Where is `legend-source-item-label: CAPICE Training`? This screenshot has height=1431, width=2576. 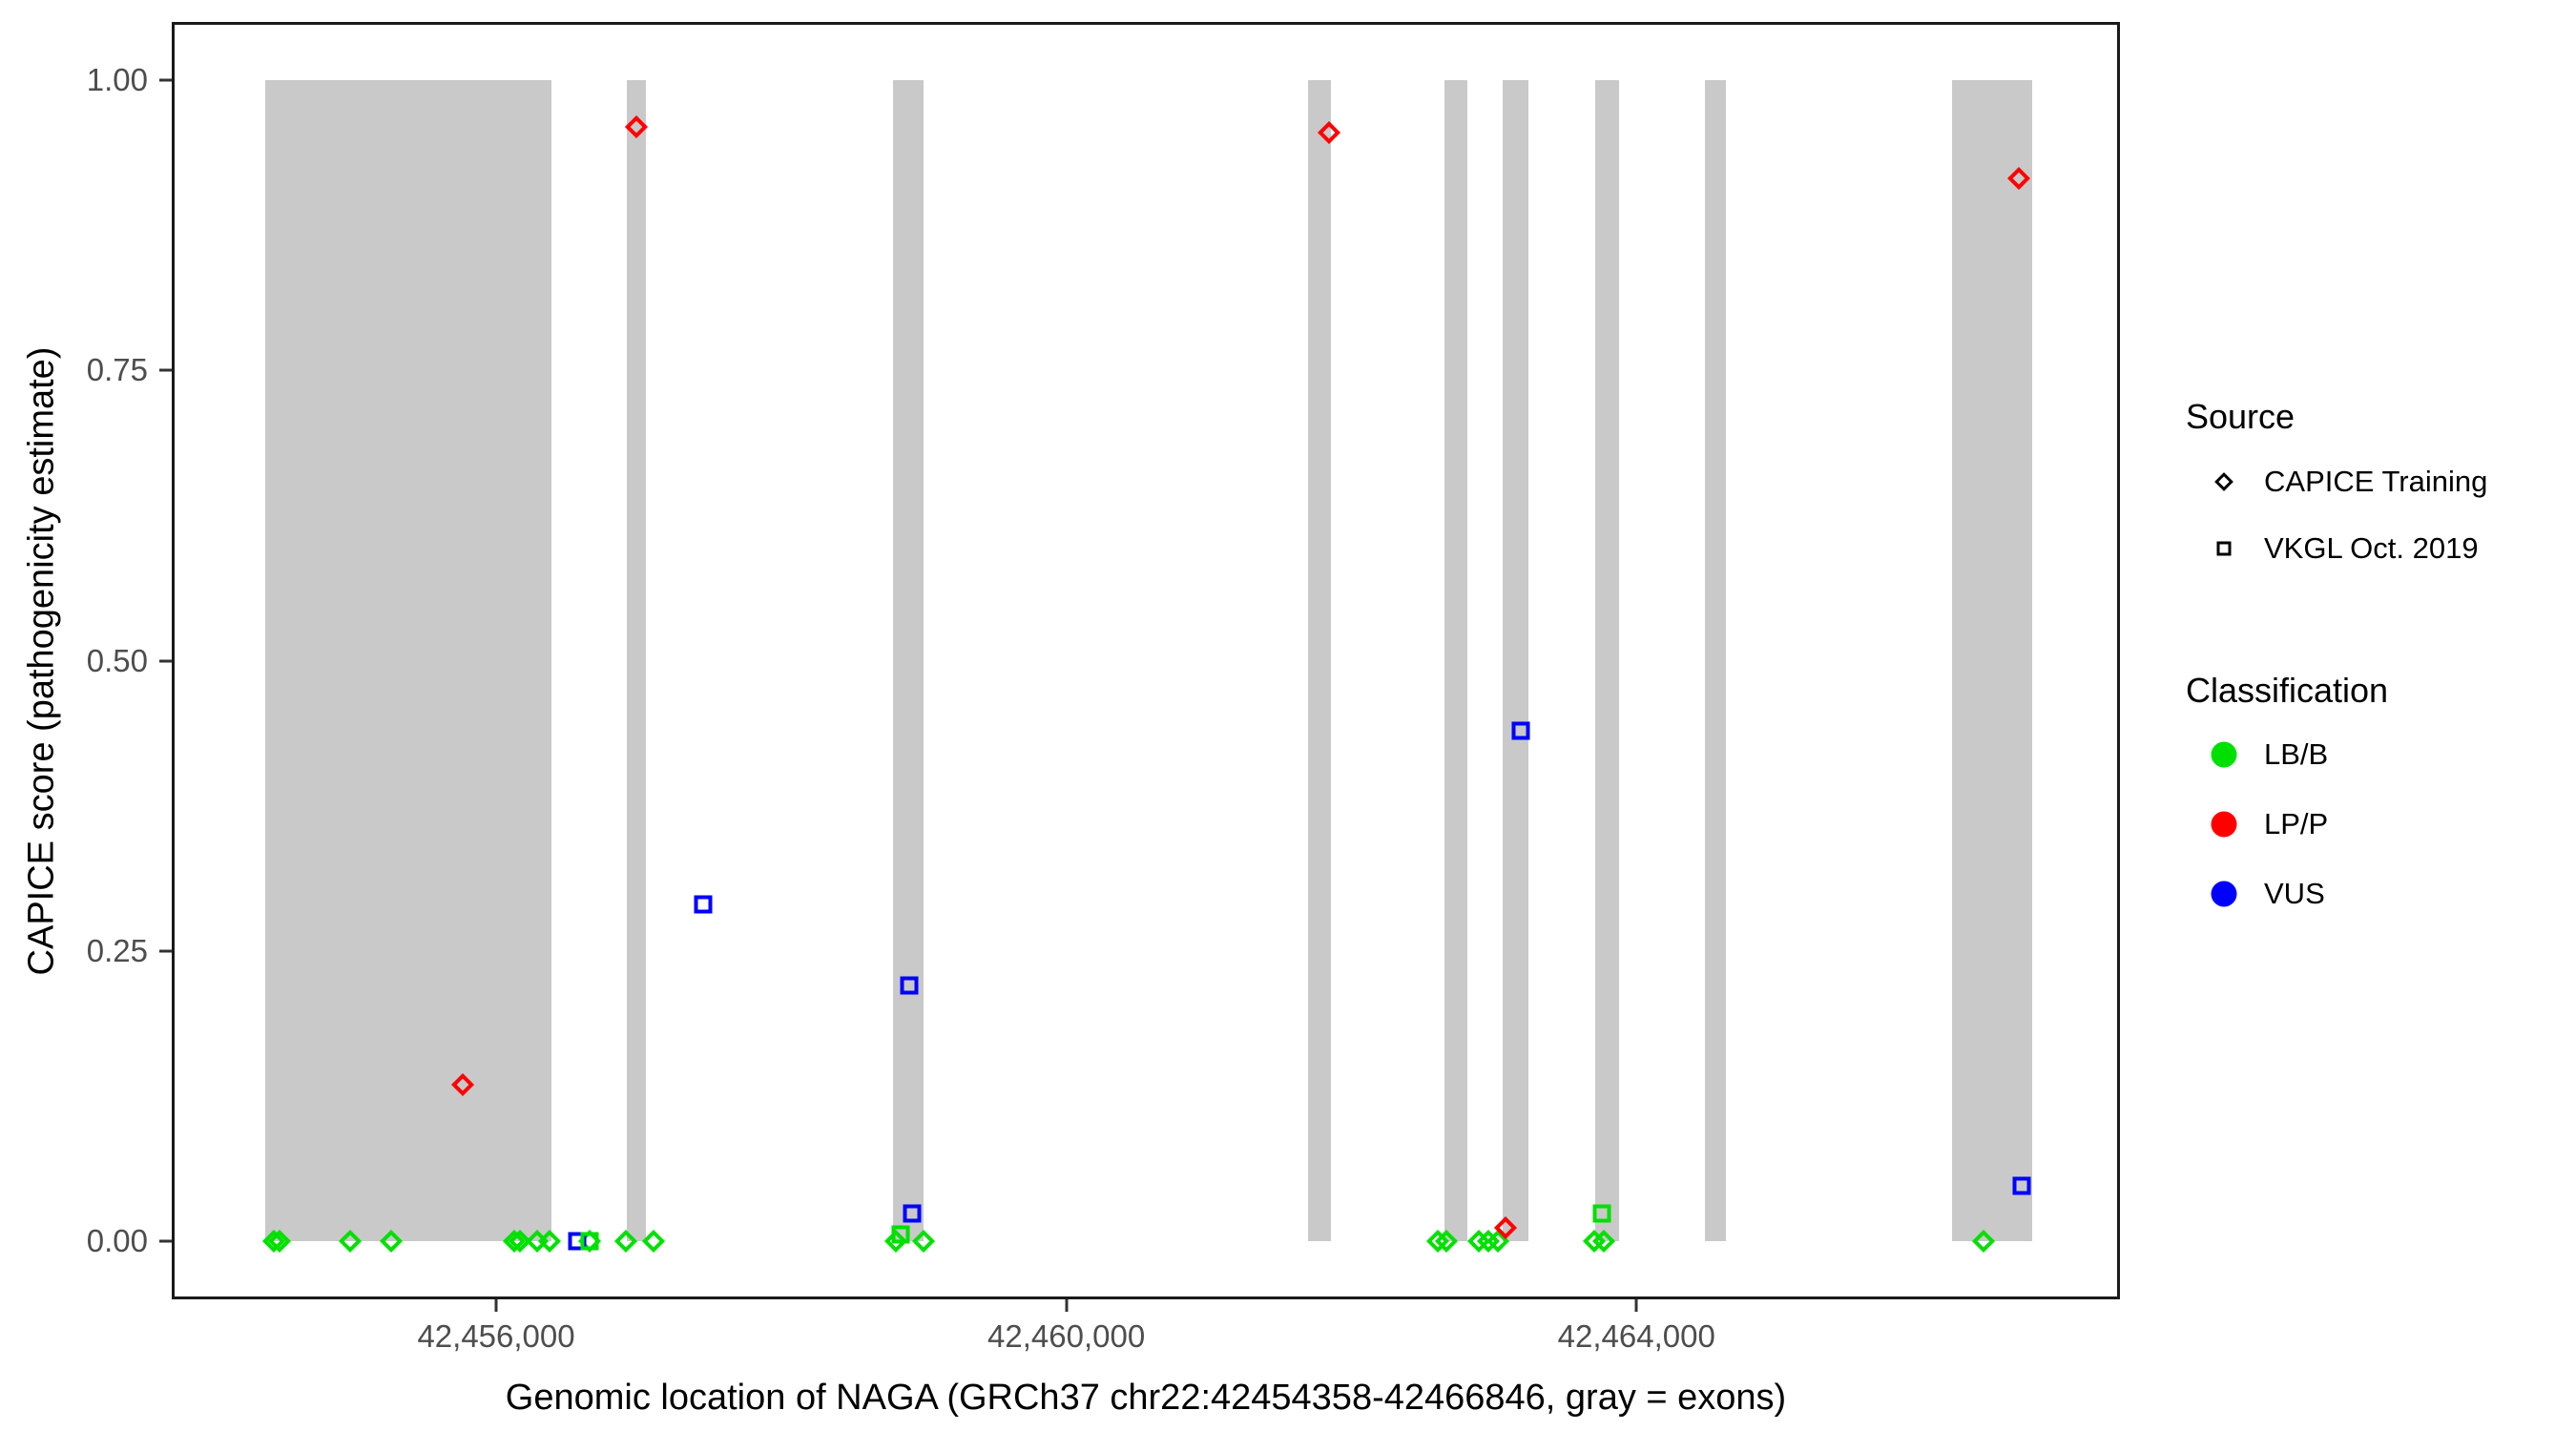
legend-source-item-label: CAPICE Training is located at coordinates (2376, 481).